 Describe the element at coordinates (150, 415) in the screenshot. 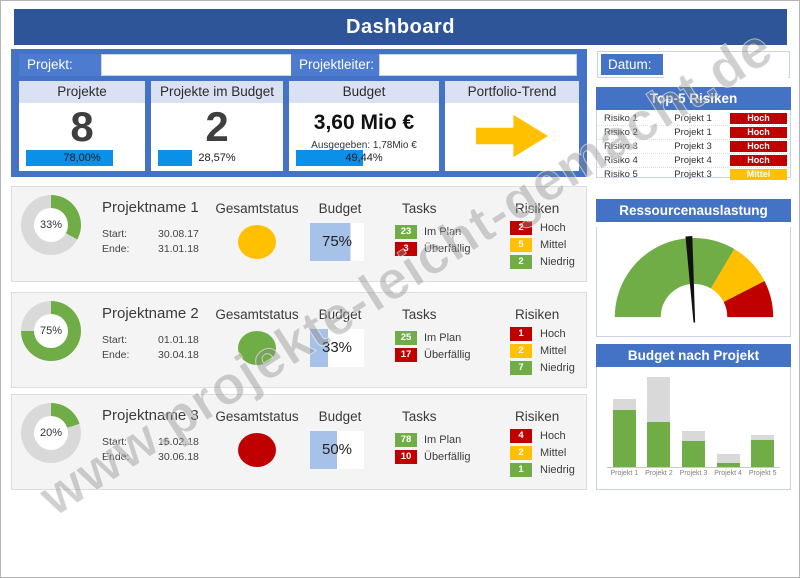

I see `project-name: Projektname 3` at that location.